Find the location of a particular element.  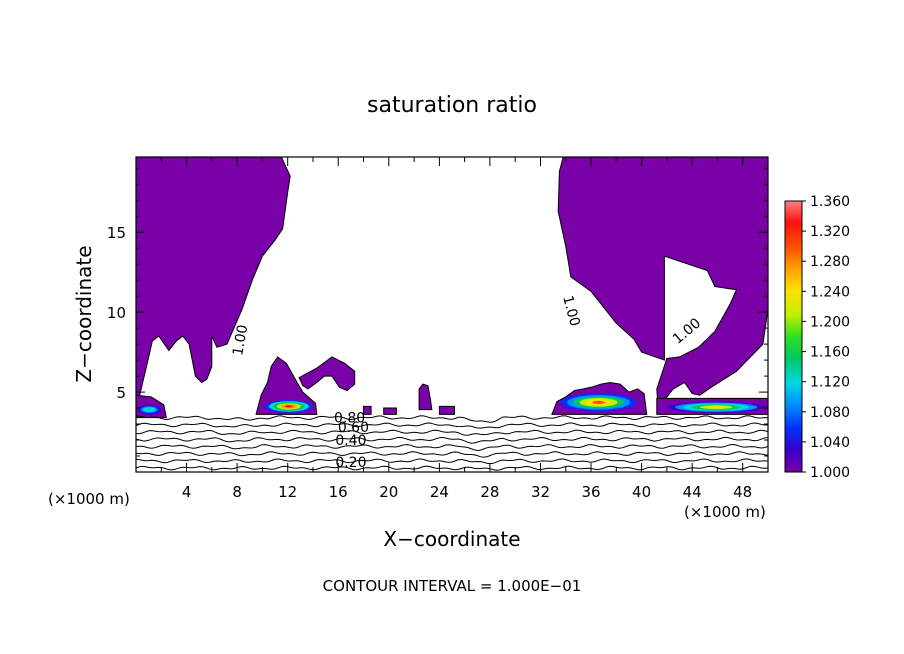

contour-line-0.40 is located at coordinates (452, 454).